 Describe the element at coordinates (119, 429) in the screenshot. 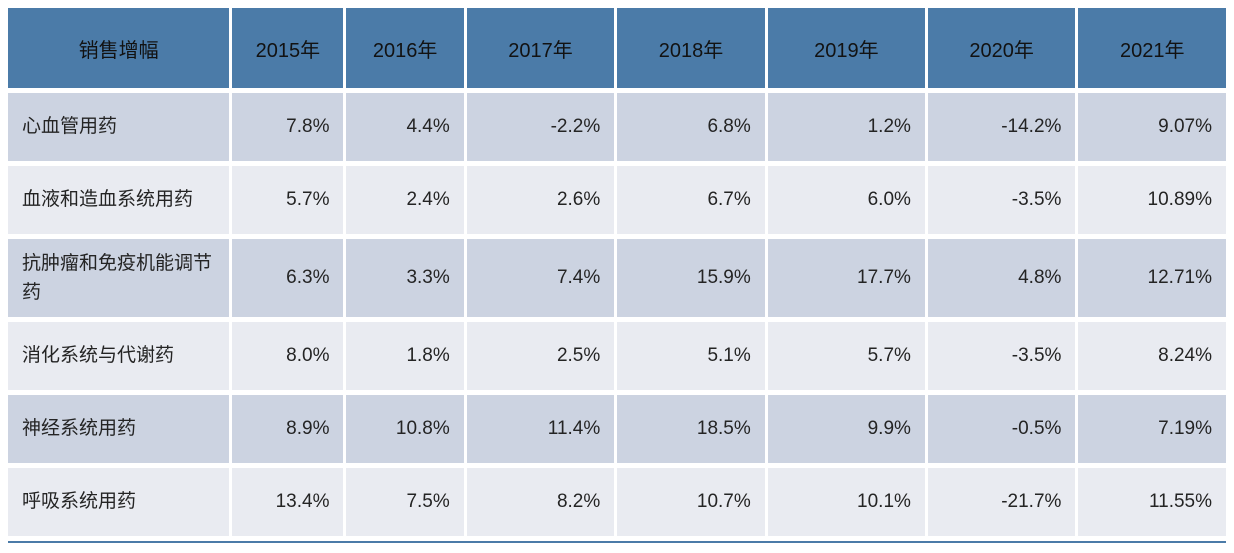

I see `row-label: 神经系统用药` at that location.